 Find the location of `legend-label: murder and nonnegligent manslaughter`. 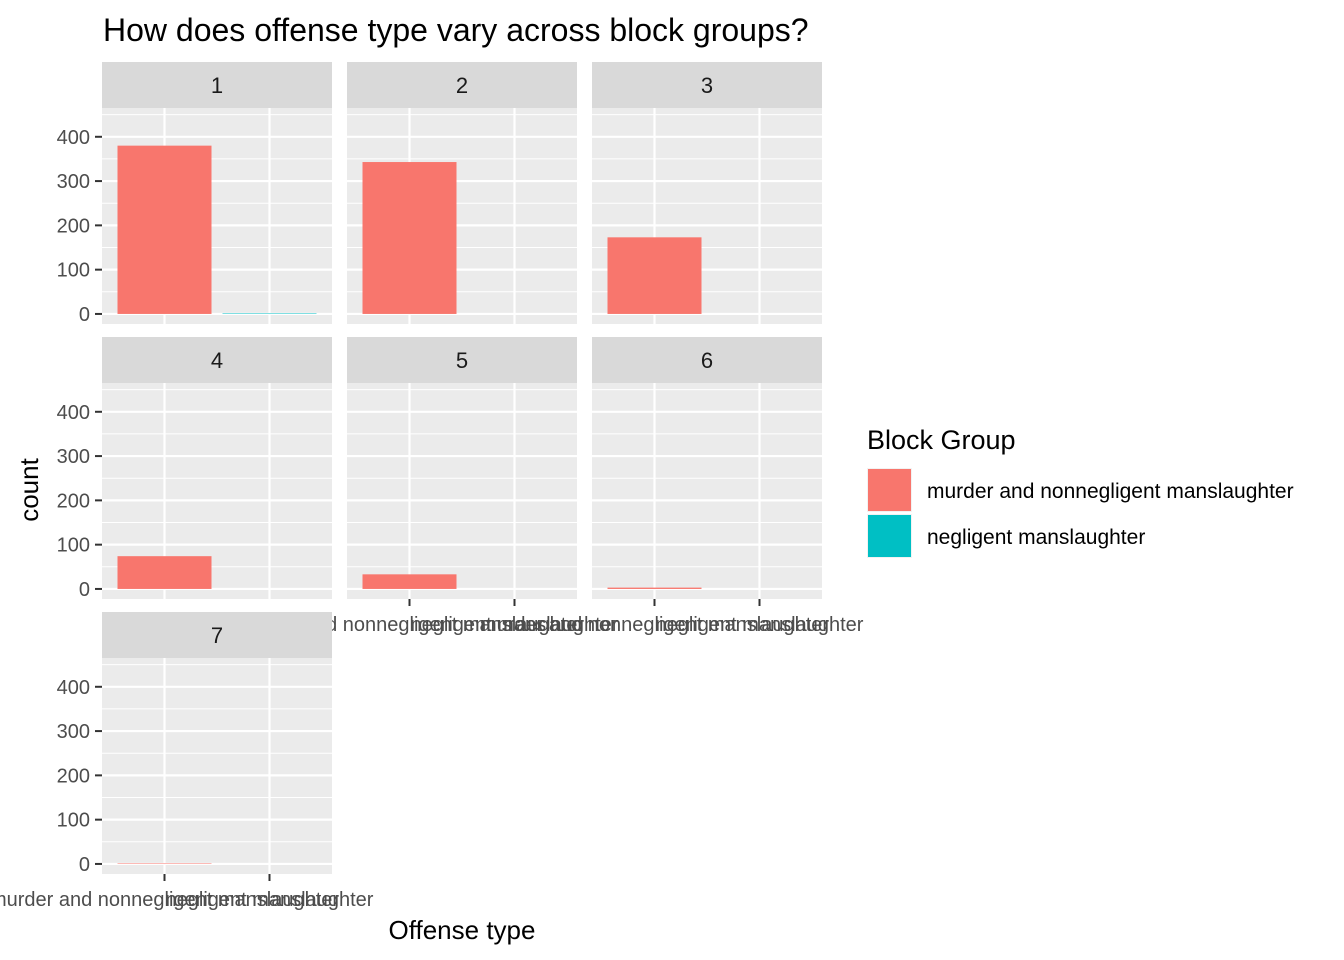

legend-label: murder and nonnegligent manslaughter is located at coordinates (1110, 491).